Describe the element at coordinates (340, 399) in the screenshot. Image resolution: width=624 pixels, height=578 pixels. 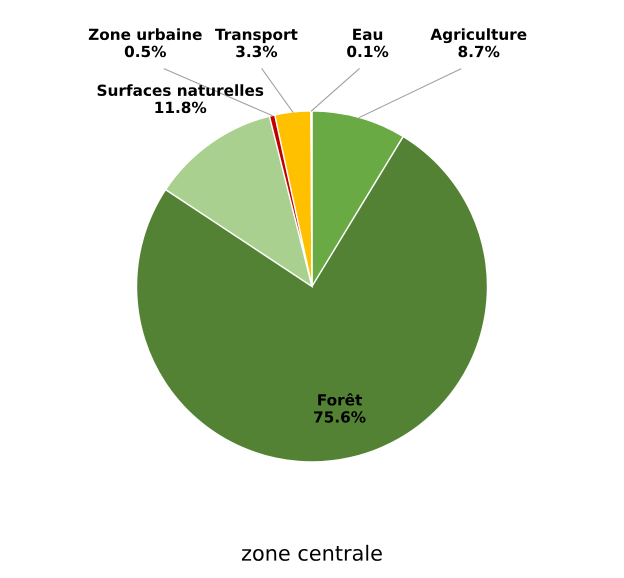
I see `slice-label: Forêt` at that location.